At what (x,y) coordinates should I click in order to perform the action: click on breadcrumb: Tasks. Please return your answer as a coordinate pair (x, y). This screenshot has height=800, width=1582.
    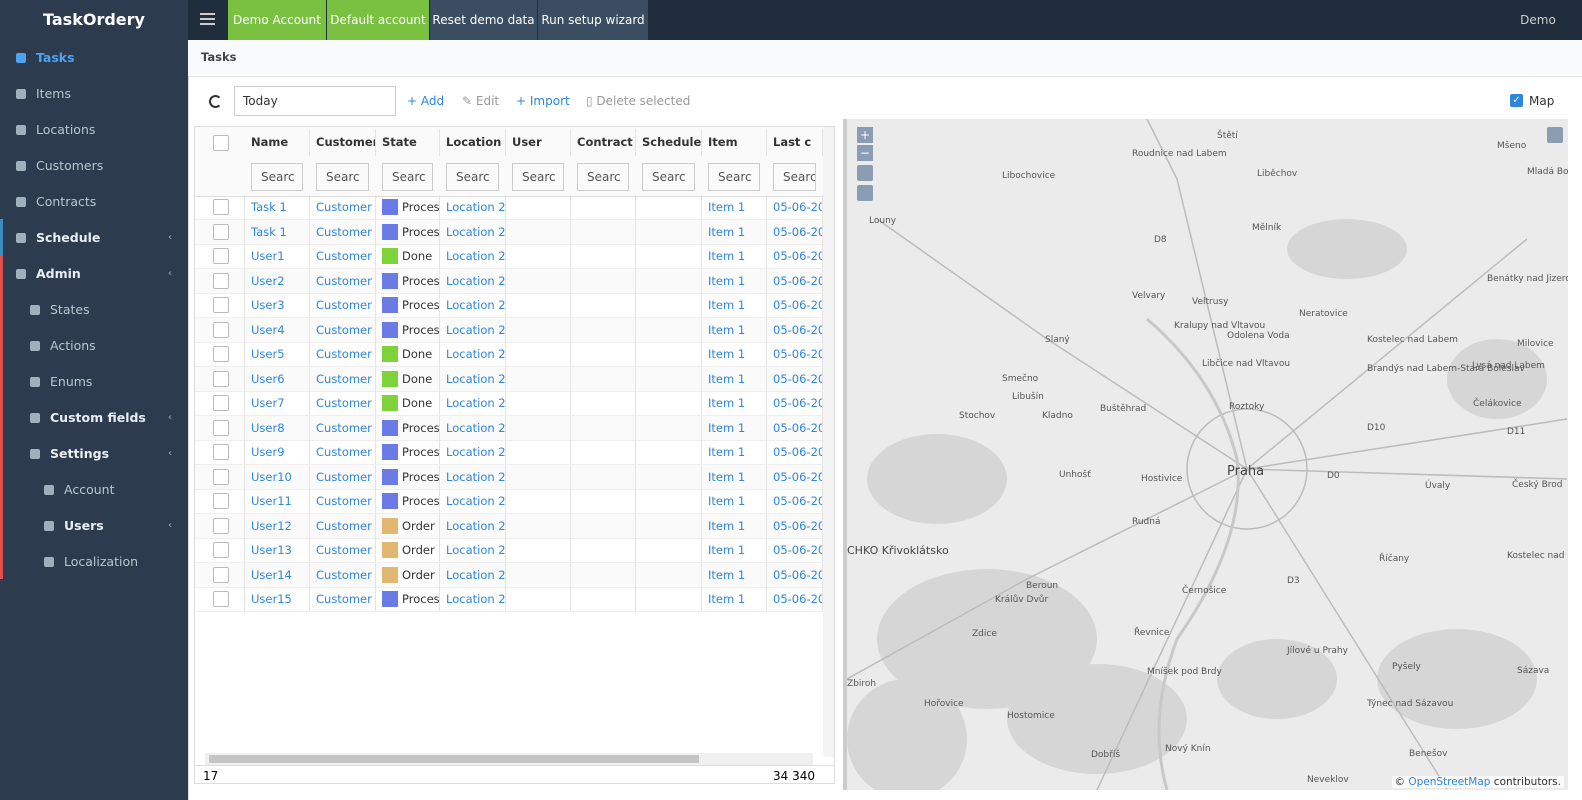
    Looking at the image, I should click on (219, 57).